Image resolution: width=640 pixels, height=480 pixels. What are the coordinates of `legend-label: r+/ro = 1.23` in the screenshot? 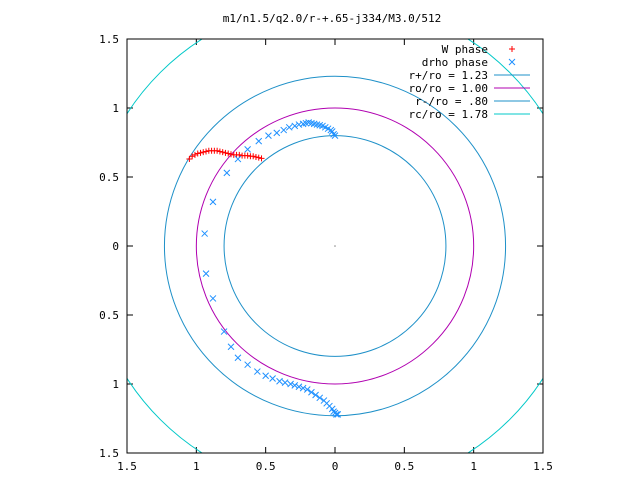 It's located at (448, 75).